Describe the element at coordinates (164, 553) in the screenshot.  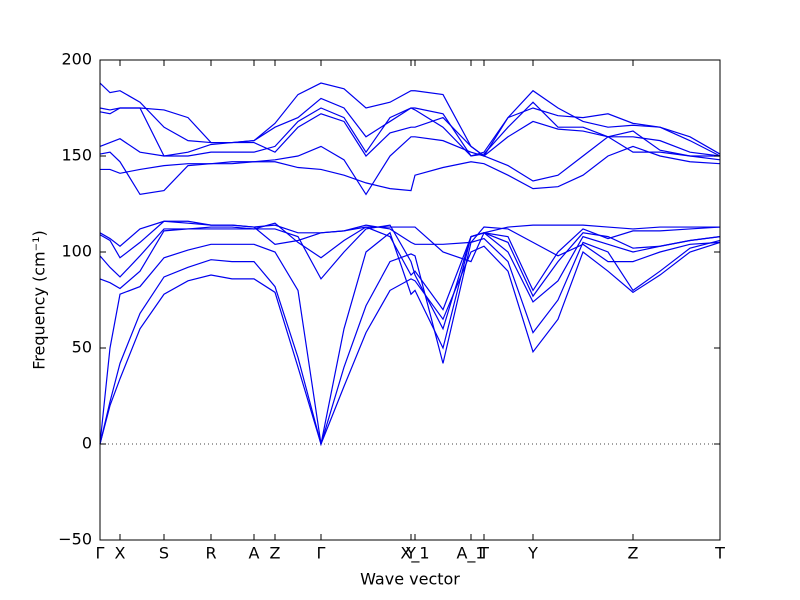
I see `x-tick-label: S` at that location.